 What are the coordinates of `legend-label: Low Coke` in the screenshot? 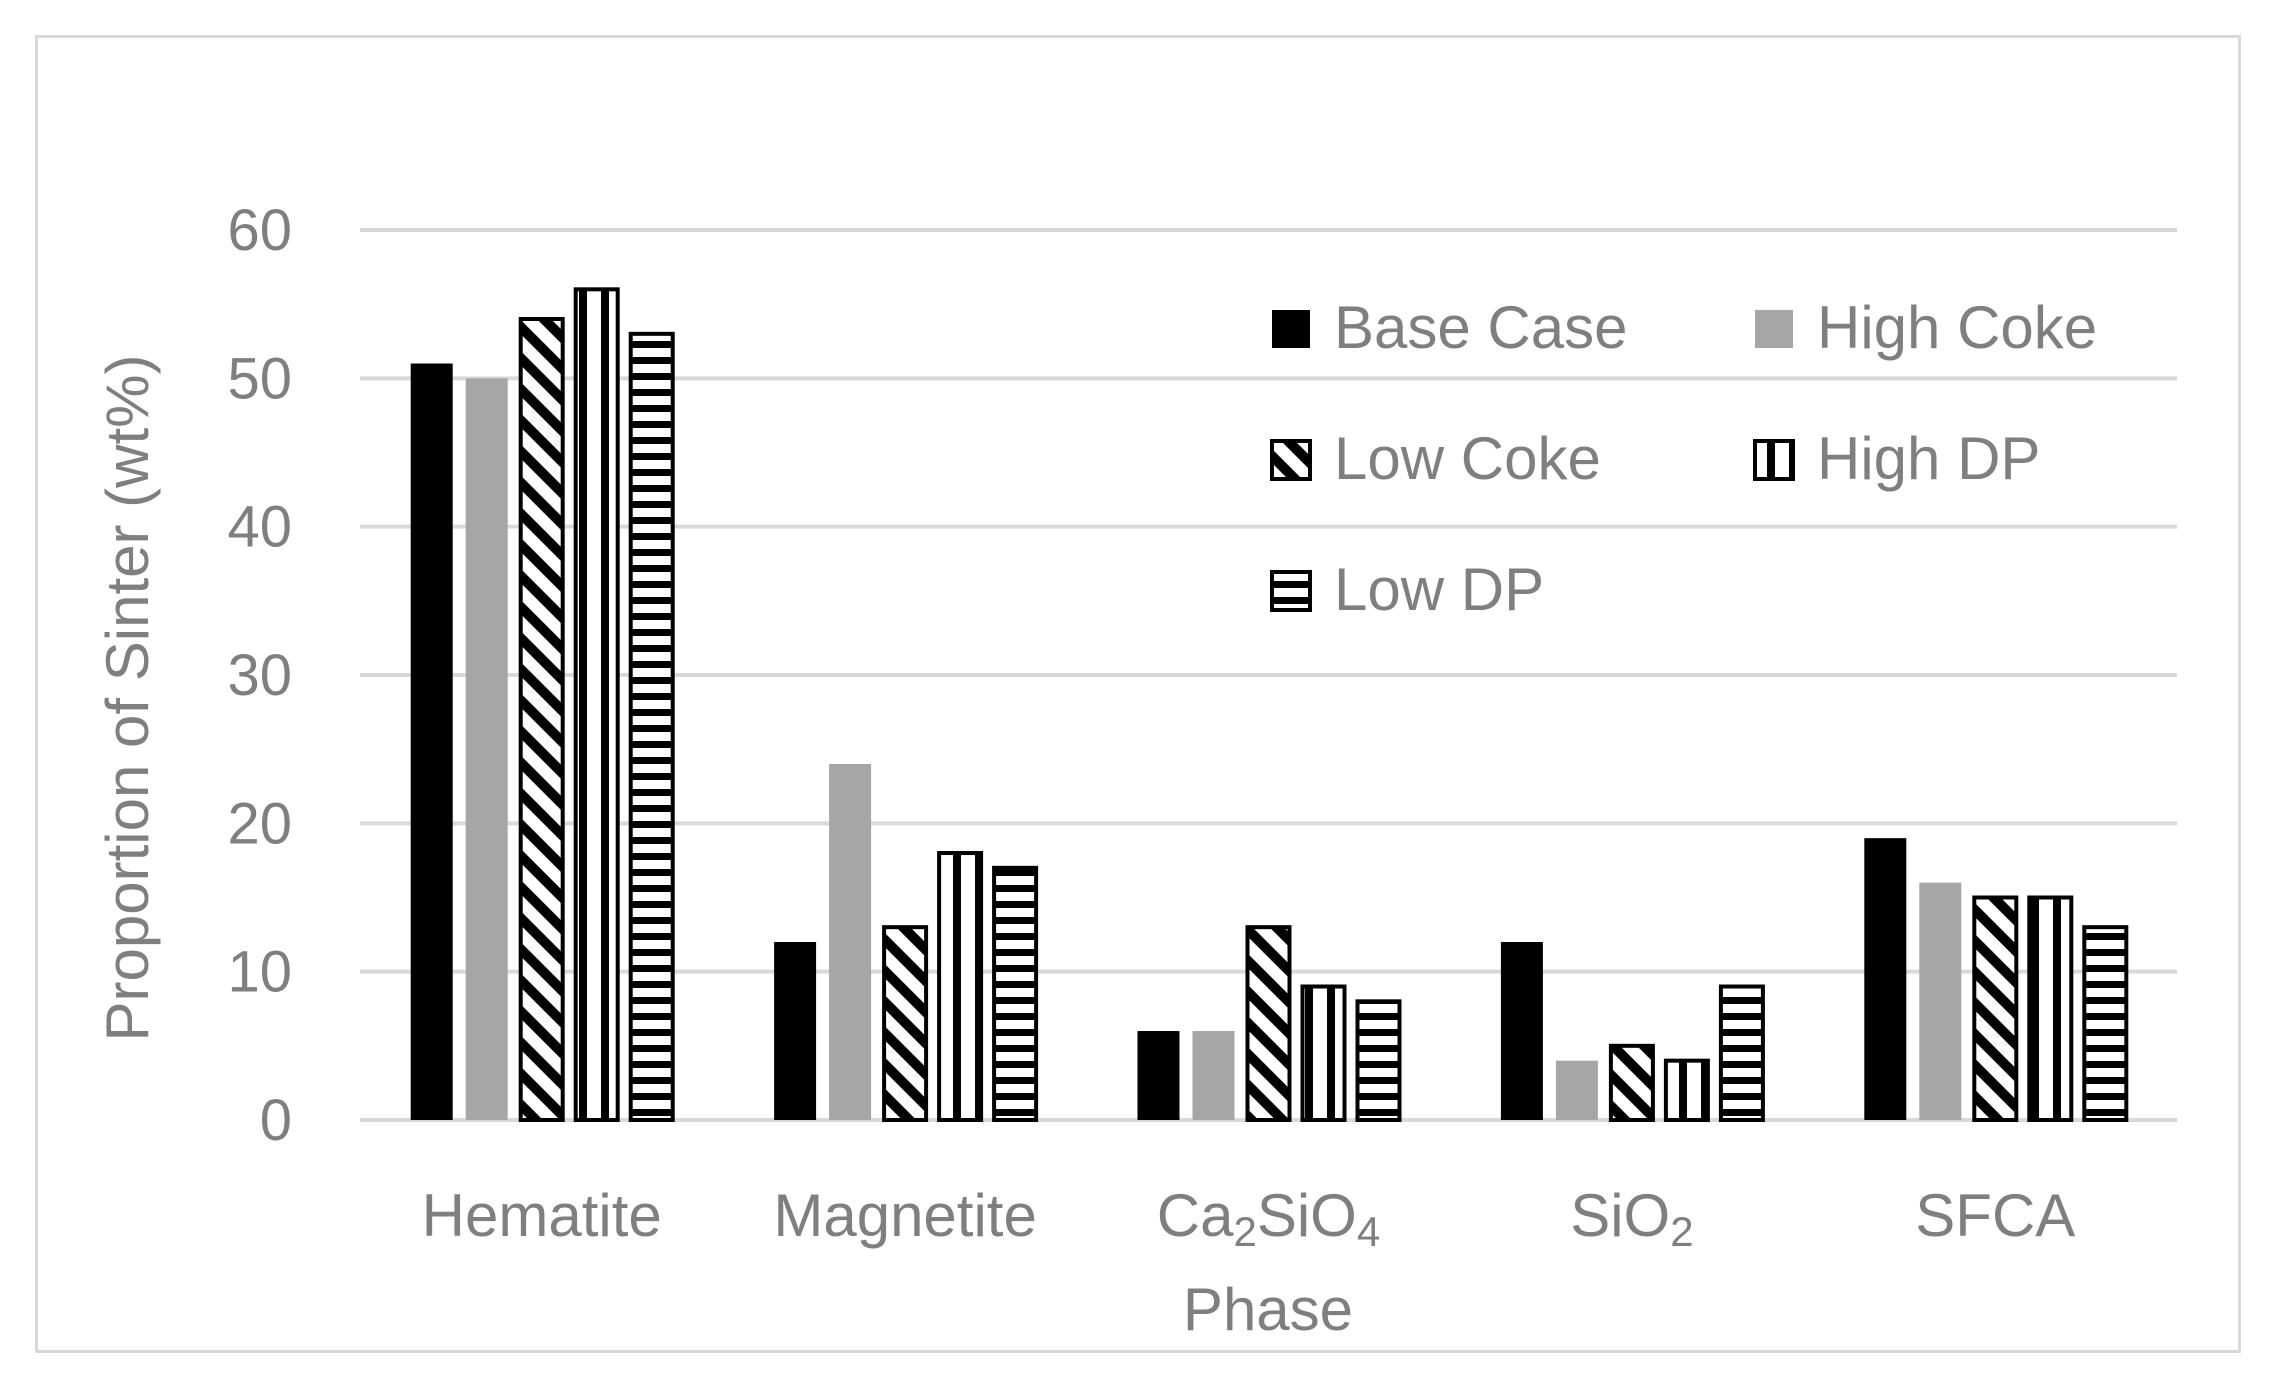 It's located at (1467, 458).